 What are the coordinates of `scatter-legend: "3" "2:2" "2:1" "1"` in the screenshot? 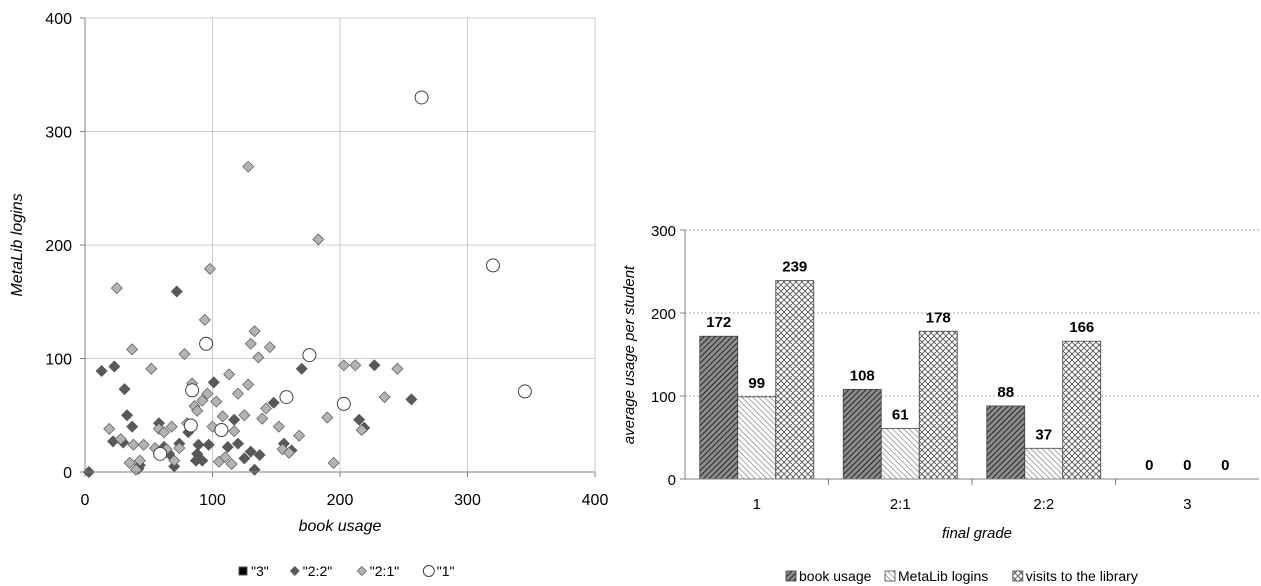 It's located at (347, 571).